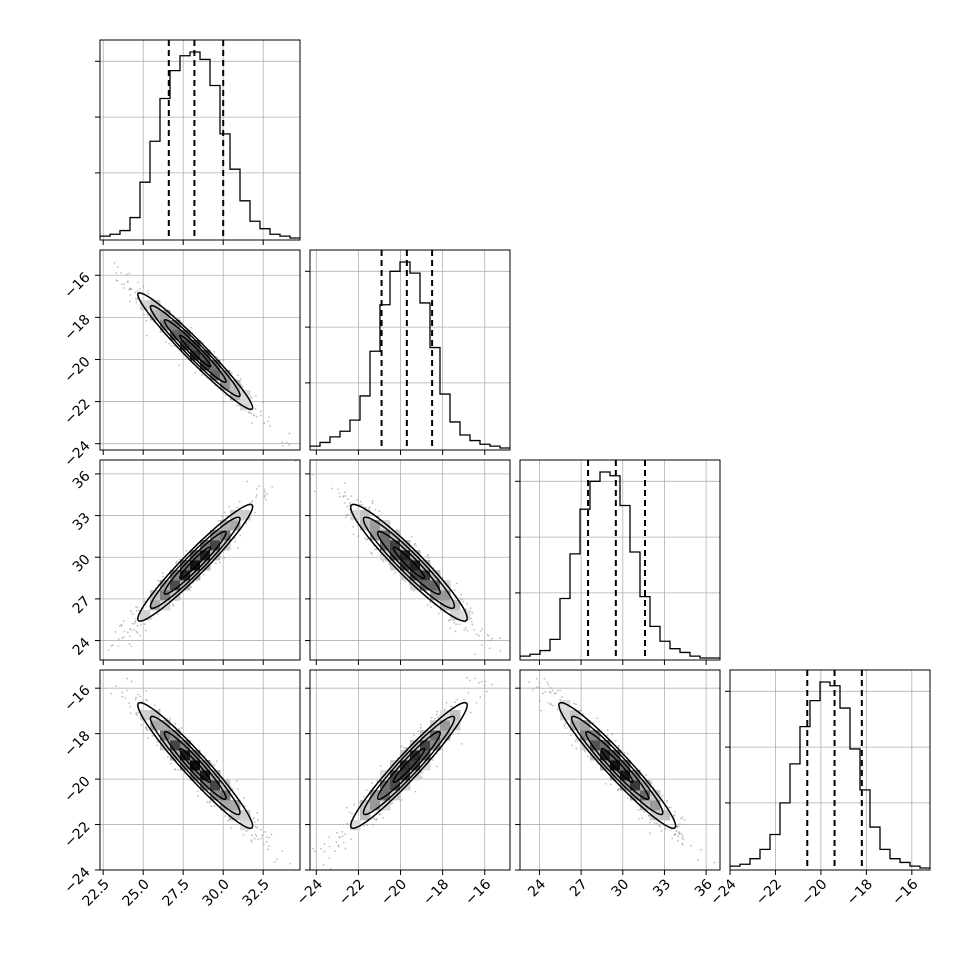  I want to click on x-tick-label: −22, so click(769, 892).